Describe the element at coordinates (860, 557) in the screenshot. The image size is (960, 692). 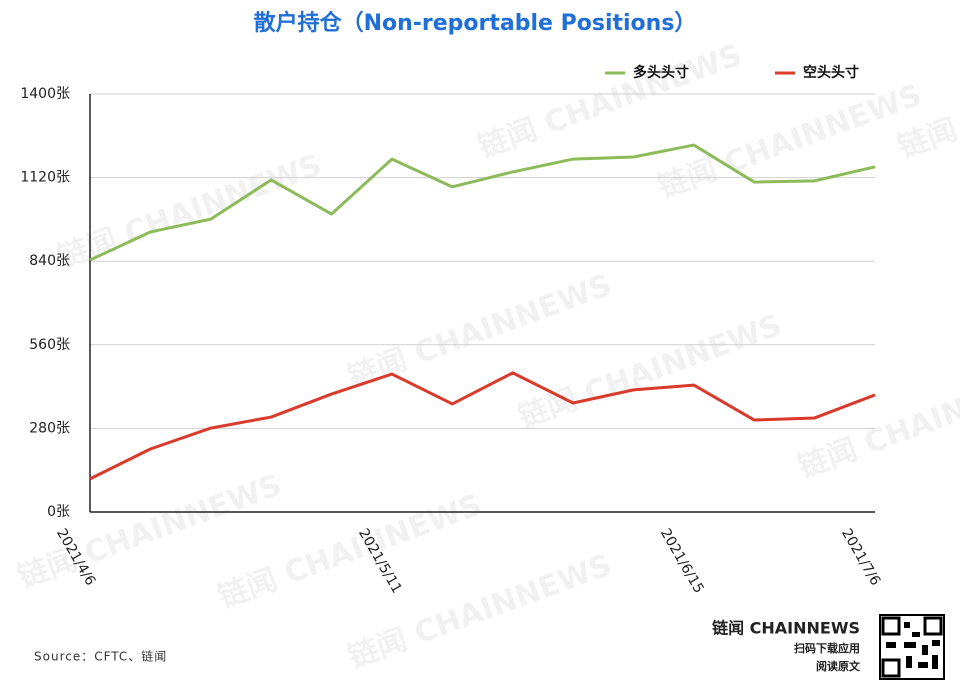
I see `x-tick-label: 2021/7/6` at that location.